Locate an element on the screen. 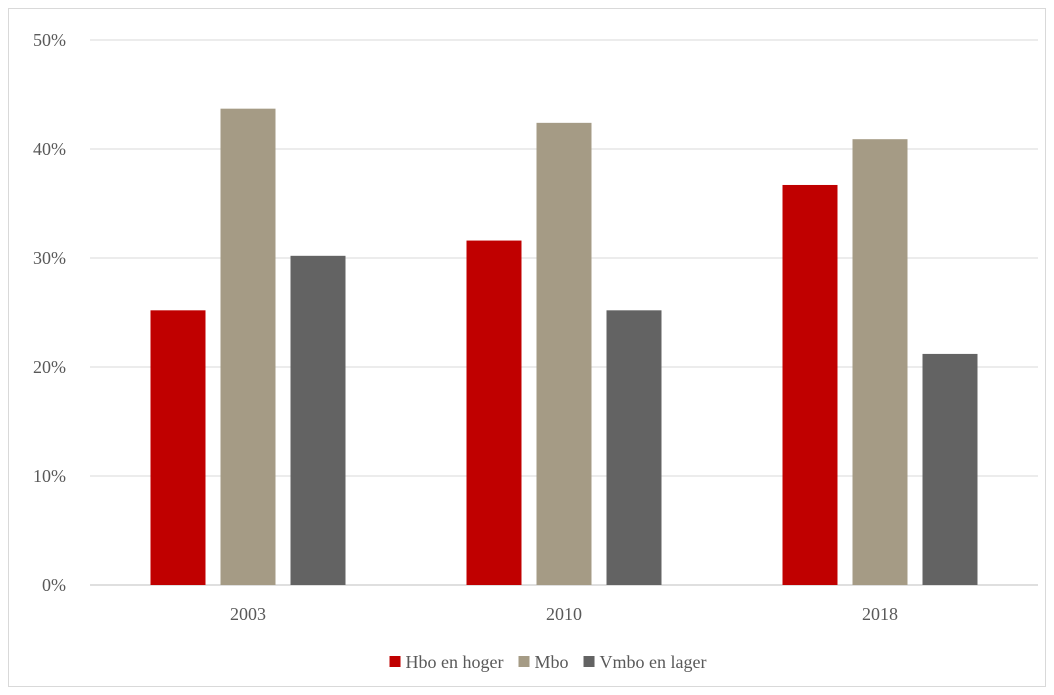 The height and width of the screenshot is (695, 1054). bar-hbo-en-hoger-2018 is located at coordinates (810, 384).